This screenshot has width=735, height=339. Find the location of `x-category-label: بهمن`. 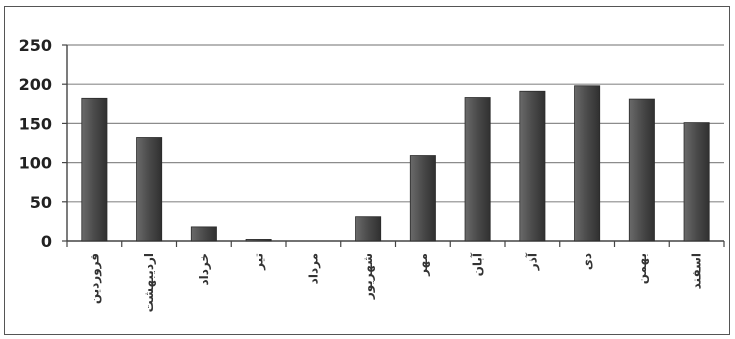

x-category-label: بهمن is located at coordinates (642, 268).